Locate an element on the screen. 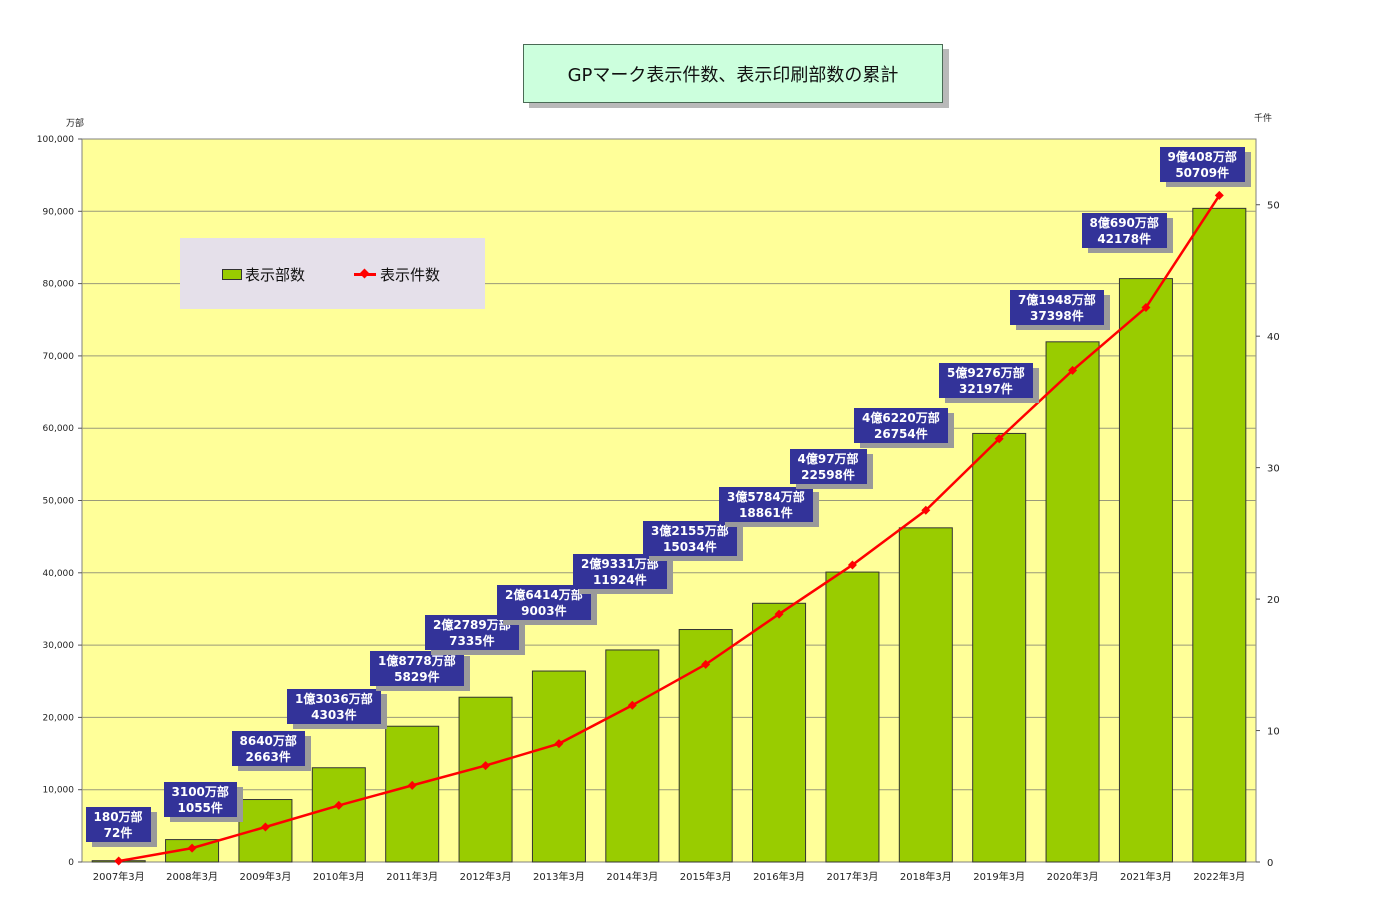 The width and height of the screenshot is (1391, 918). right-axis-tick-label: 0 is located at coordinates (1270, 863).